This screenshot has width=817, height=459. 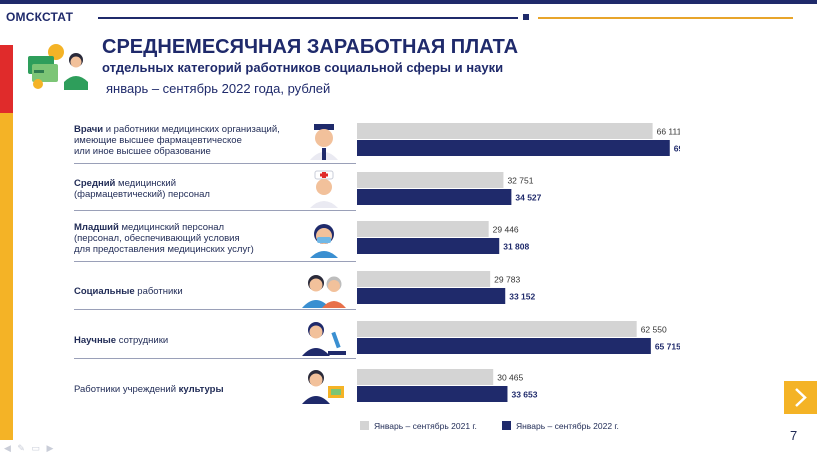 I want to click on chevron-right-icon, so click(x=801, y=397).